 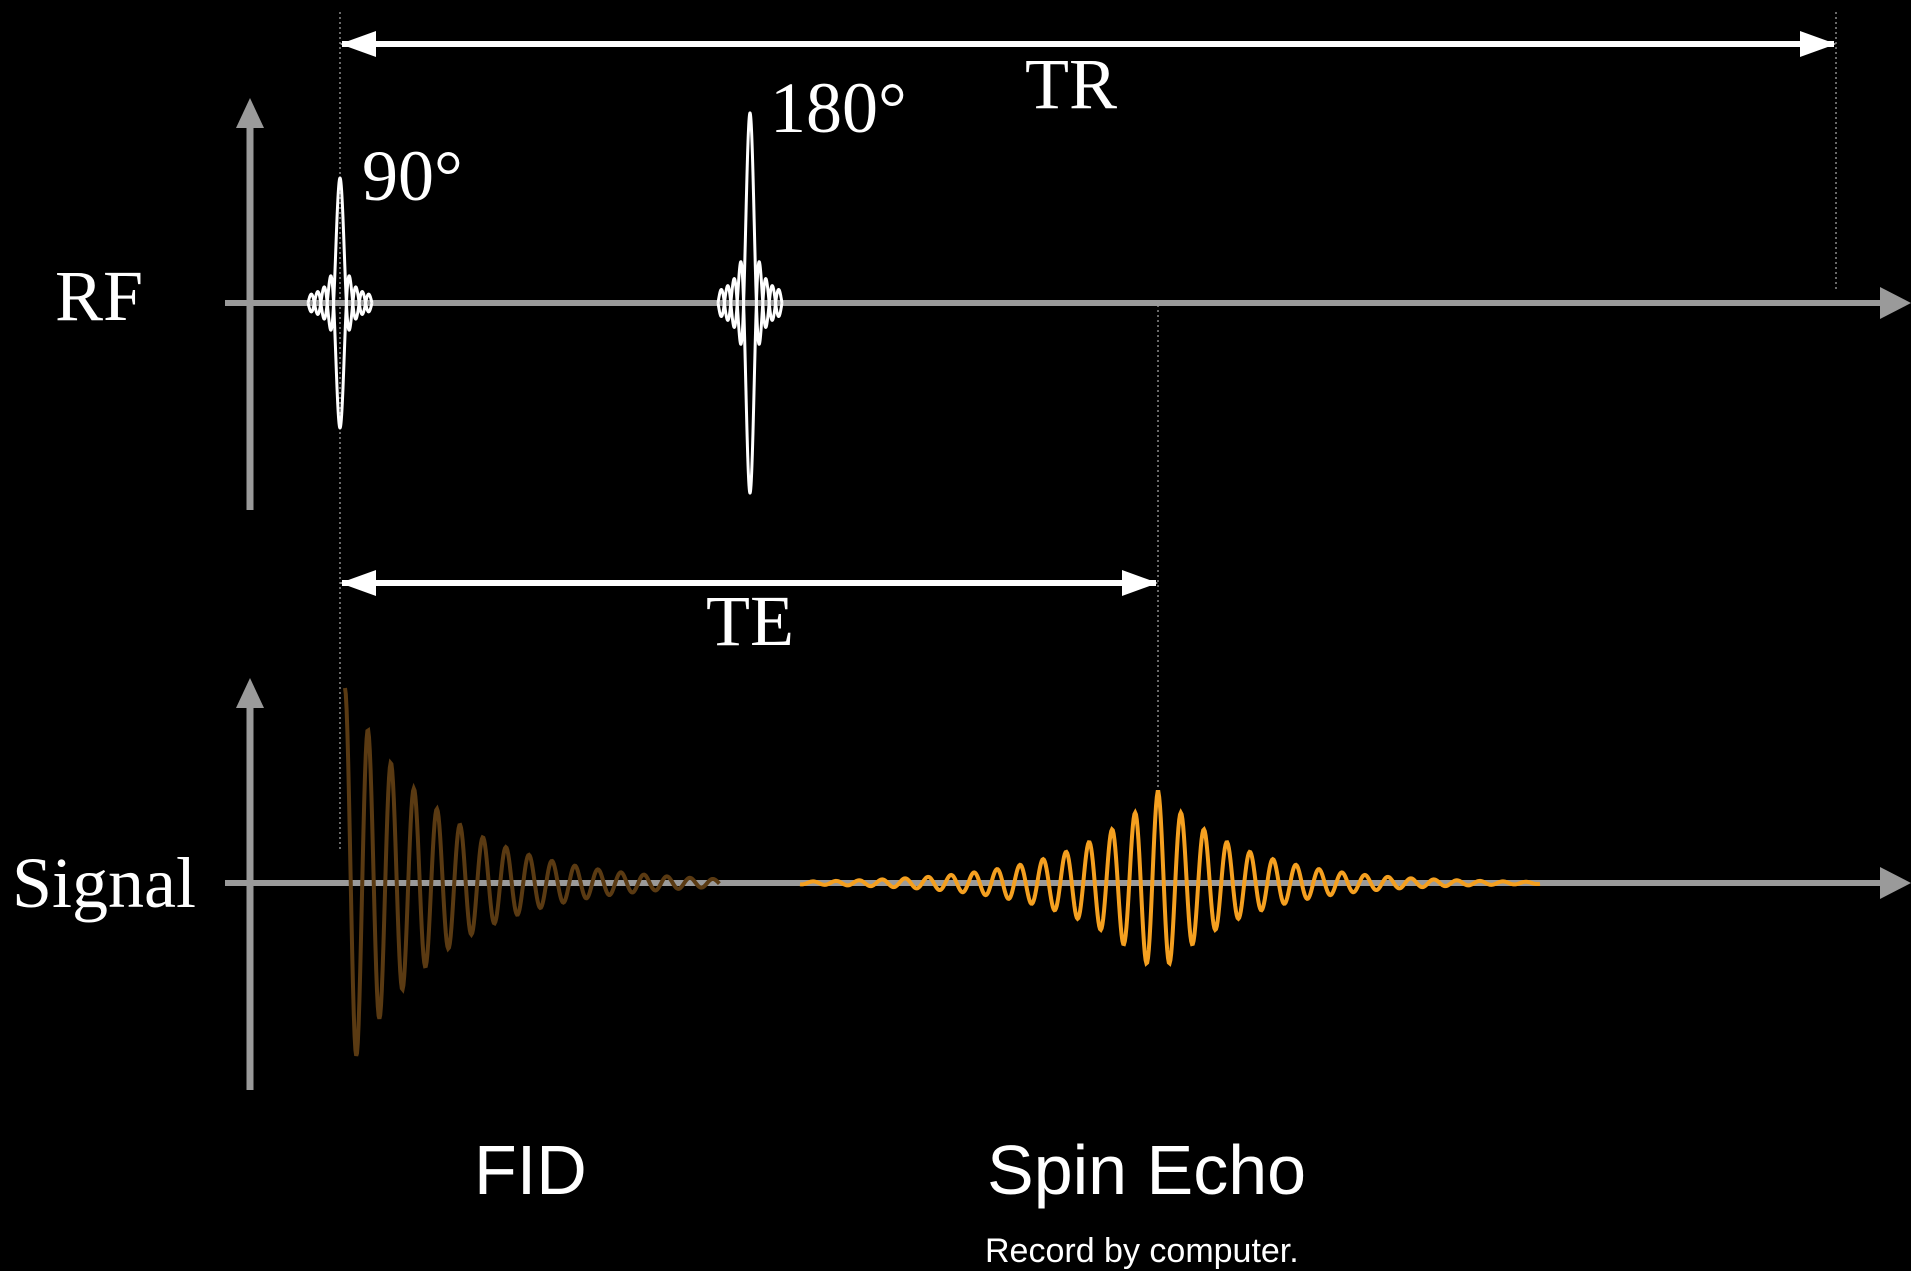 What do you see at coordinates (838, 108) in the screenshot?
I see `pulse-180-label: 180°` at bounding box center [838, 108].